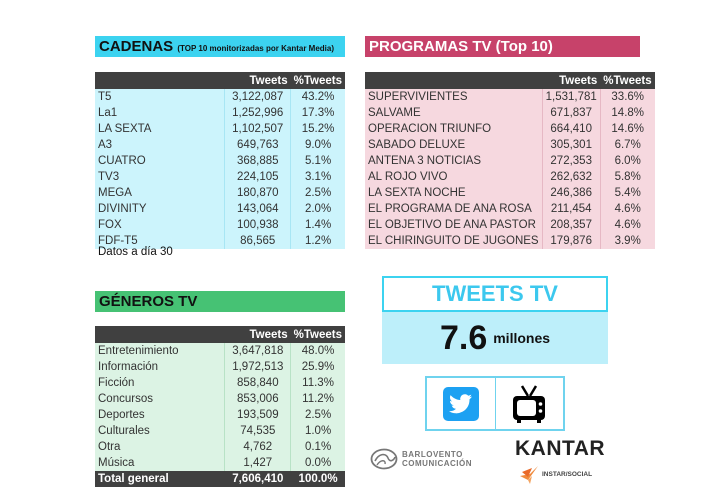 This screenshot has height=493, width=728. What do you see at coordinates (160, 161) in the screenshot?
I see `row-name: CUATRO` at bounding box center [160, 161].